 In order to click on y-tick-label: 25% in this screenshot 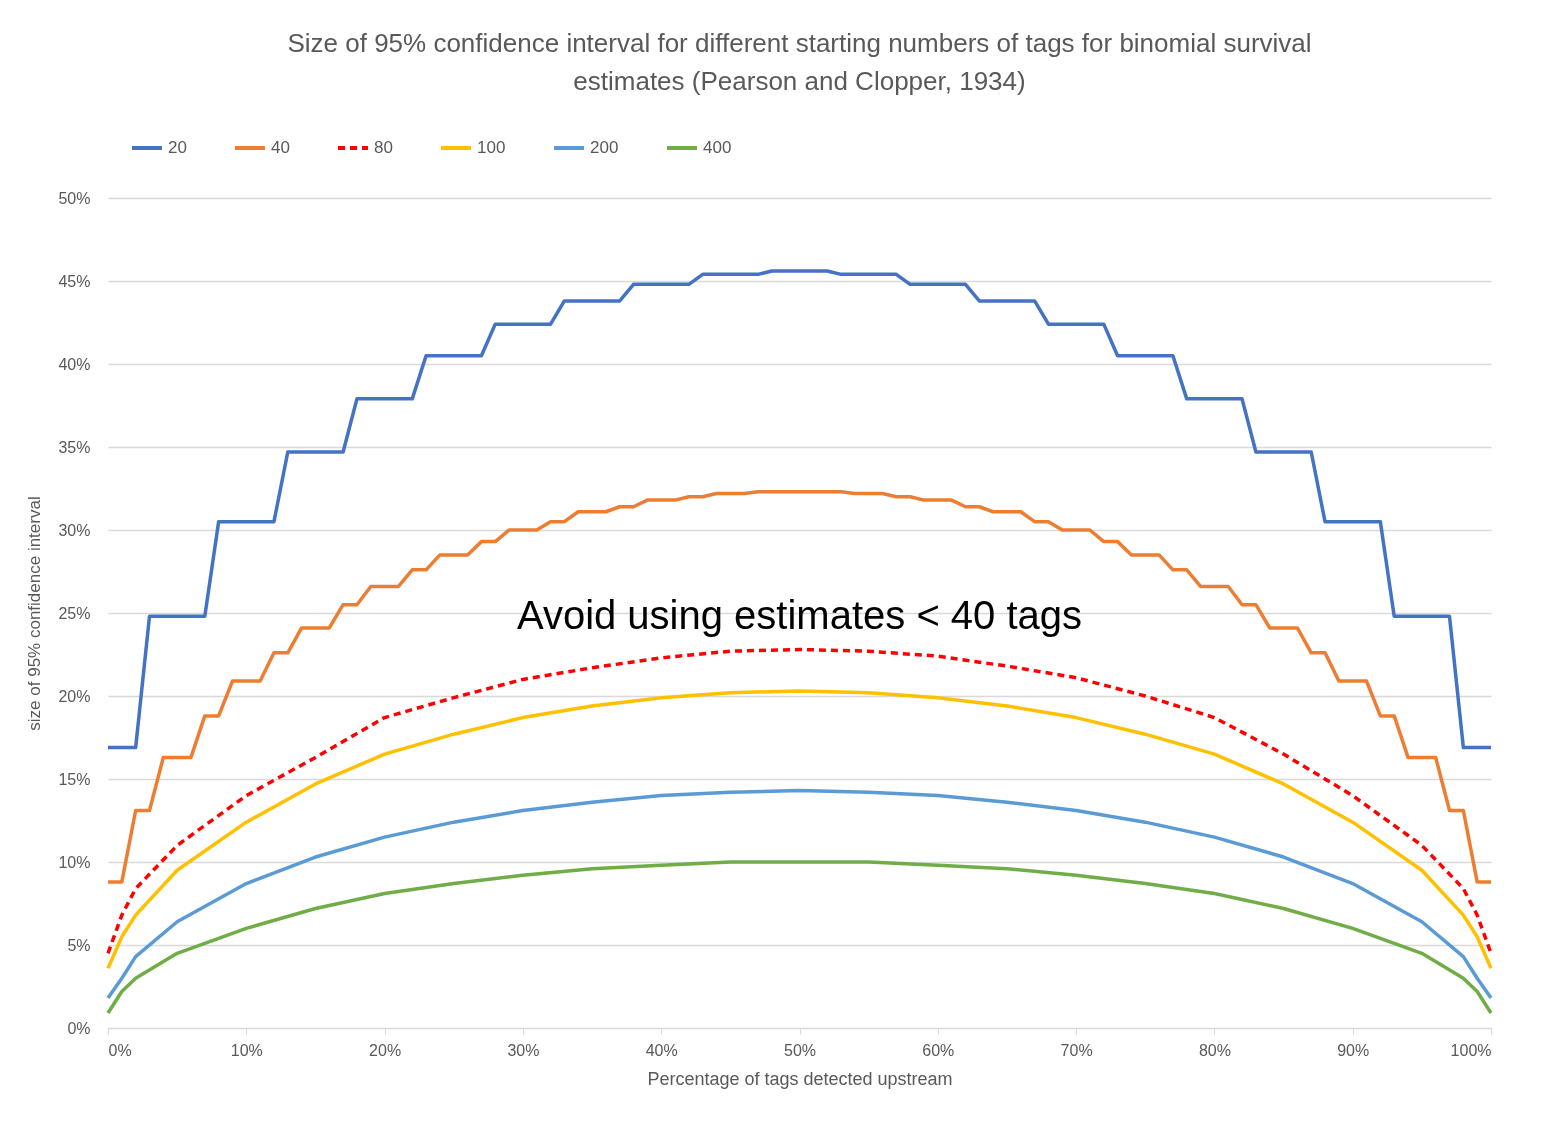, I will do `click(74, 613)`.